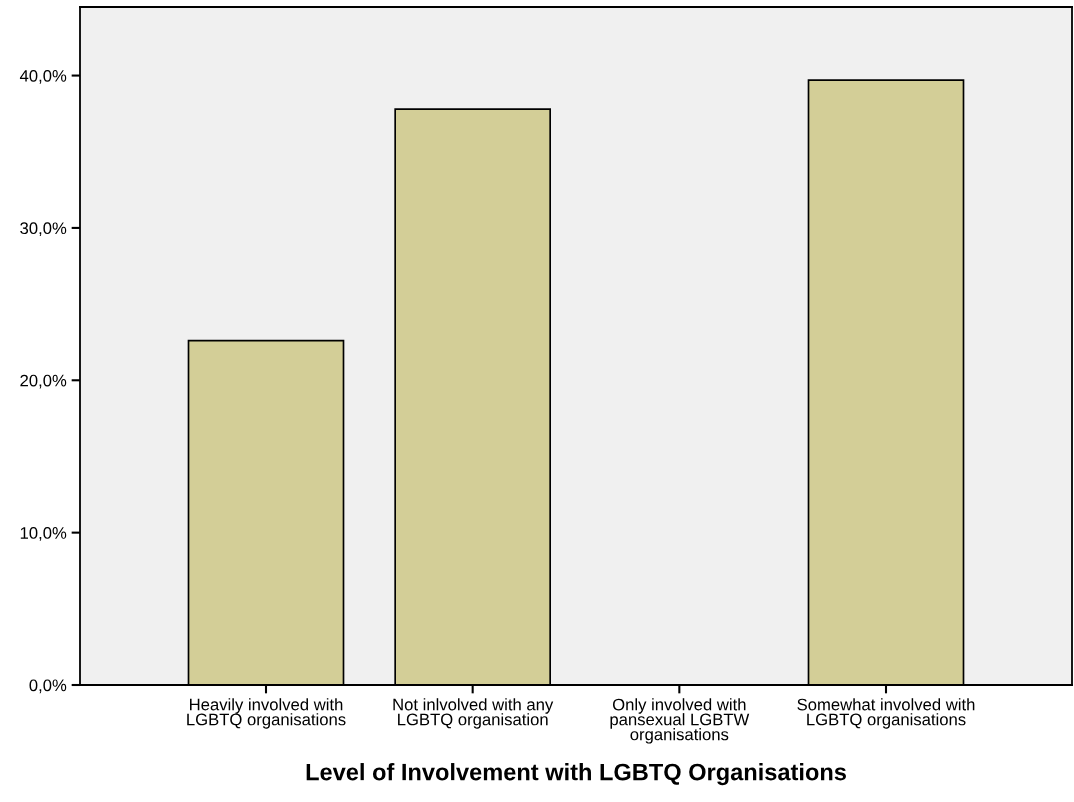 The image size is (1074, 802). I want to click on x-tick-label: Only involved with pansexual LGBTW organisations, so click(680, 721).